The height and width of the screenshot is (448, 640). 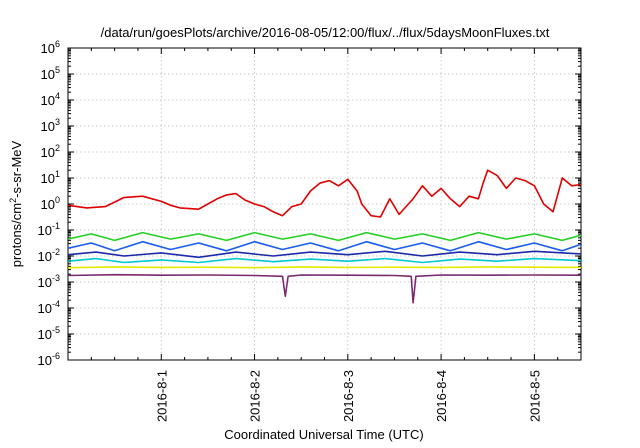 I want to click on y-tick-label-exponent: 1, so click(x=57, y=174).